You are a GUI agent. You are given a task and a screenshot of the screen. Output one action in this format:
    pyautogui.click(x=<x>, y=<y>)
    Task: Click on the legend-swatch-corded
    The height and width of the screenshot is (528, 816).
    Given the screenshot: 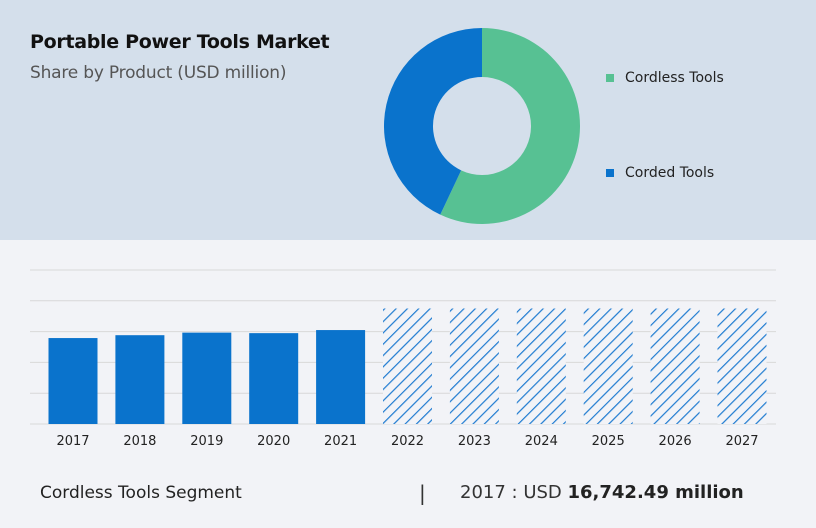 What is the action you would take?
    pyautogui.click(x=610, y=173)
    